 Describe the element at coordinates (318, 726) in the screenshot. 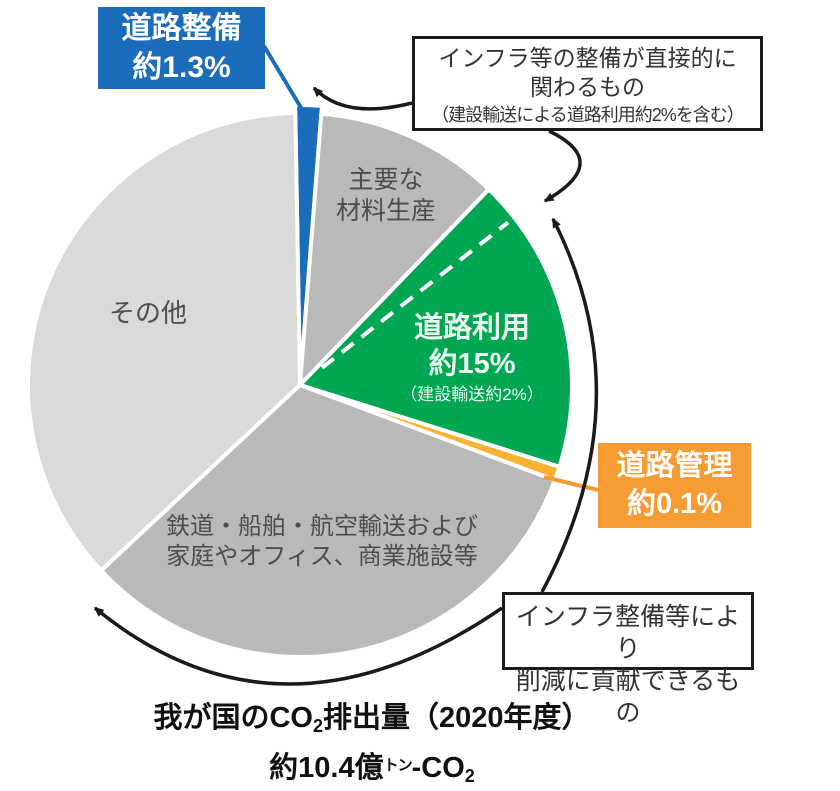

I see `caption-co2-subscript: 2` at that location.